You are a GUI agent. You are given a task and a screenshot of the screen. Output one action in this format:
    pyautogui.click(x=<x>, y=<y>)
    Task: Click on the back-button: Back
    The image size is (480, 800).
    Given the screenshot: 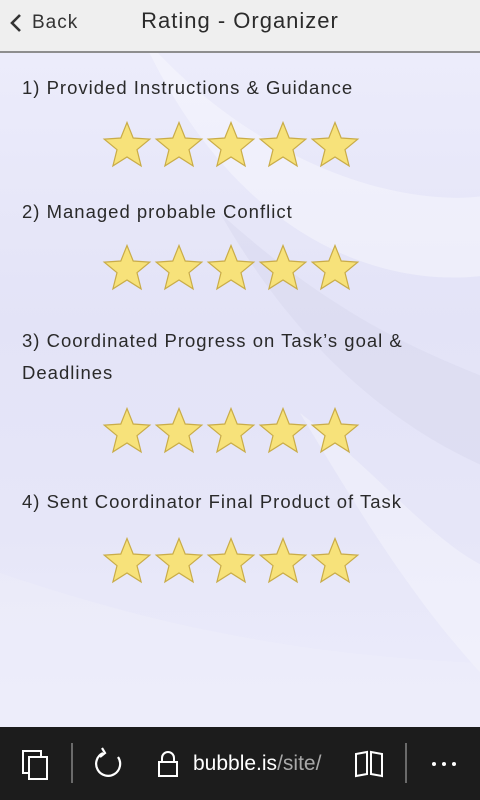 What is the action you would take?
    pyautogui.click(x=44, y=23)
    